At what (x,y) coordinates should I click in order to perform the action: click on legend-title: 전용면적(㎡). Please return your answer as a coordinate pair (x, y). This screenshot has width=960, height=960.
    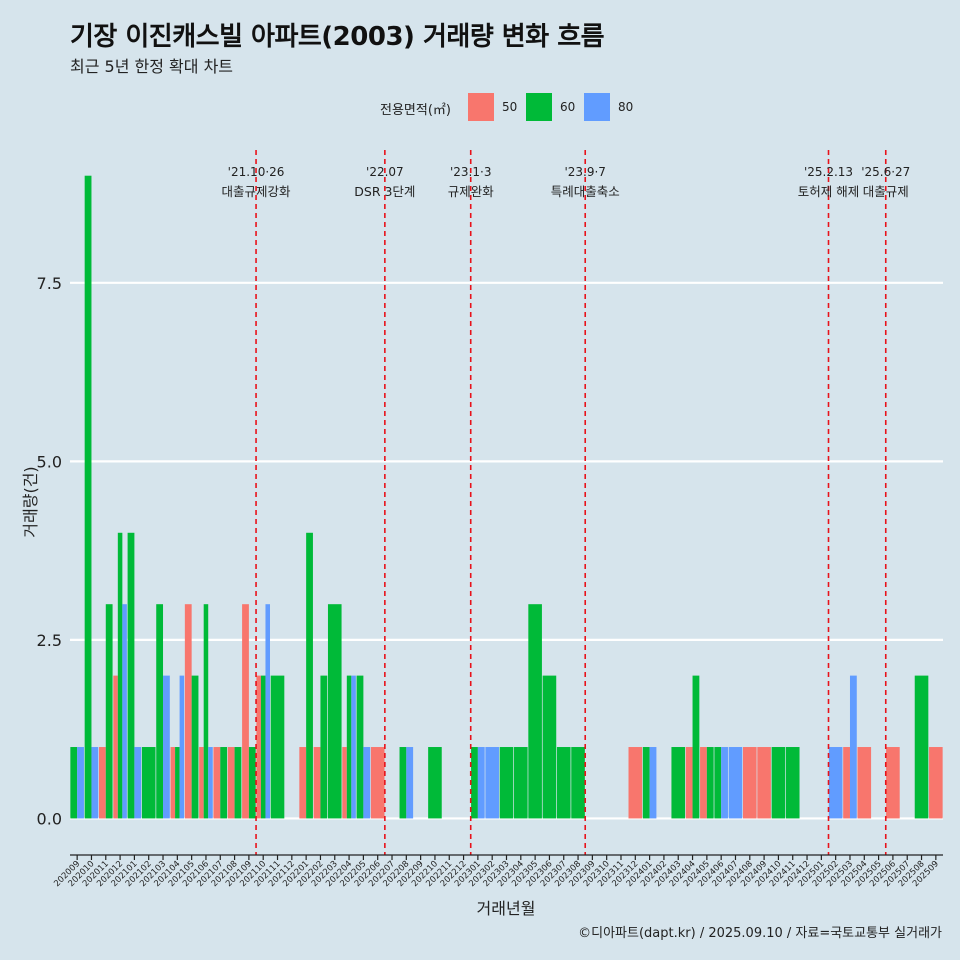
    Looking at the image, I should click on (415, 110).